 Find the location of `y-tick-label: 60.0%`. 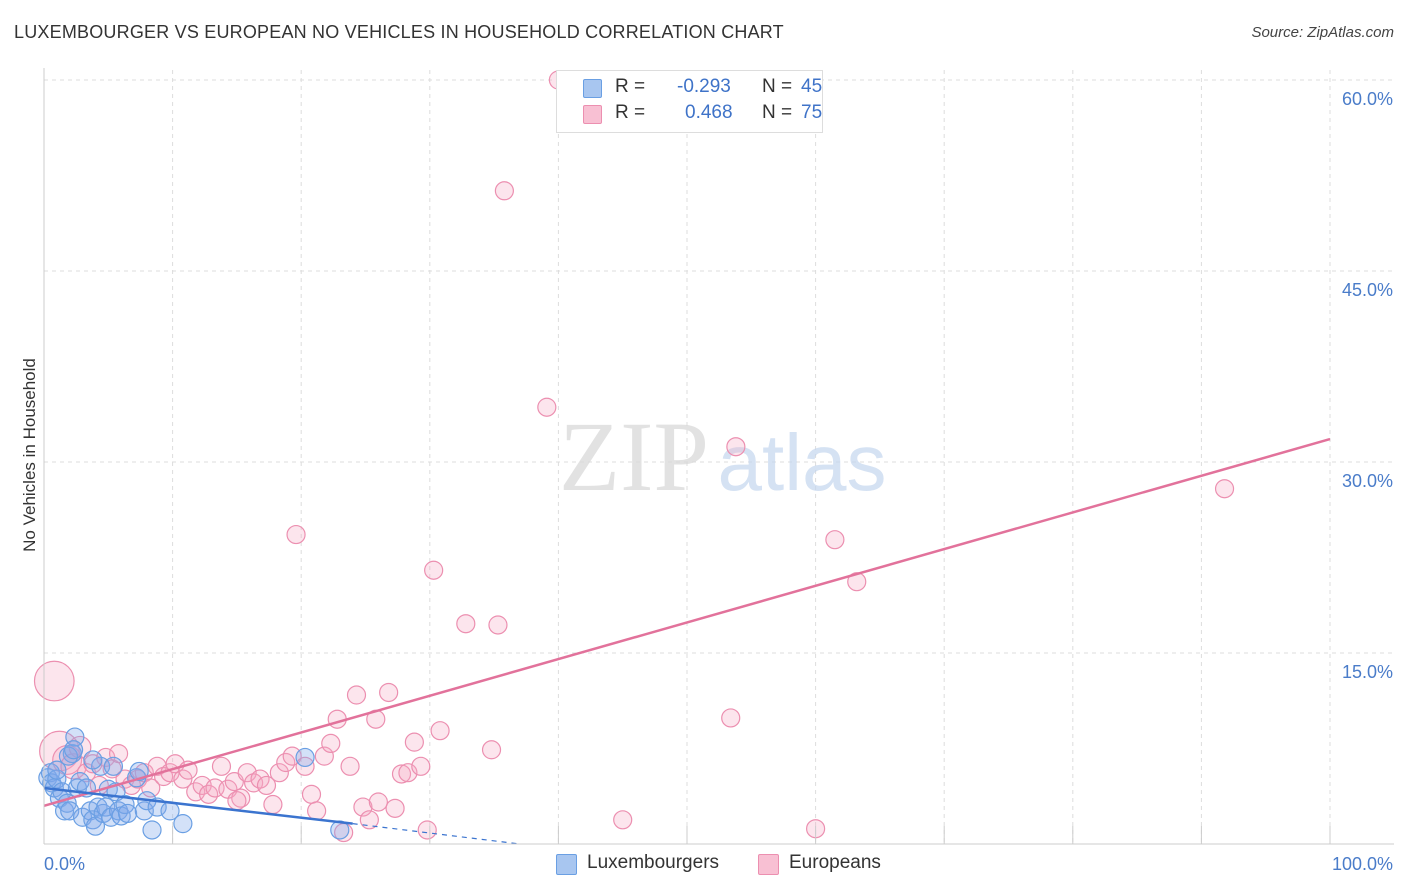

y-tick-label: 60.0% is located at coordinates (1367, 99).